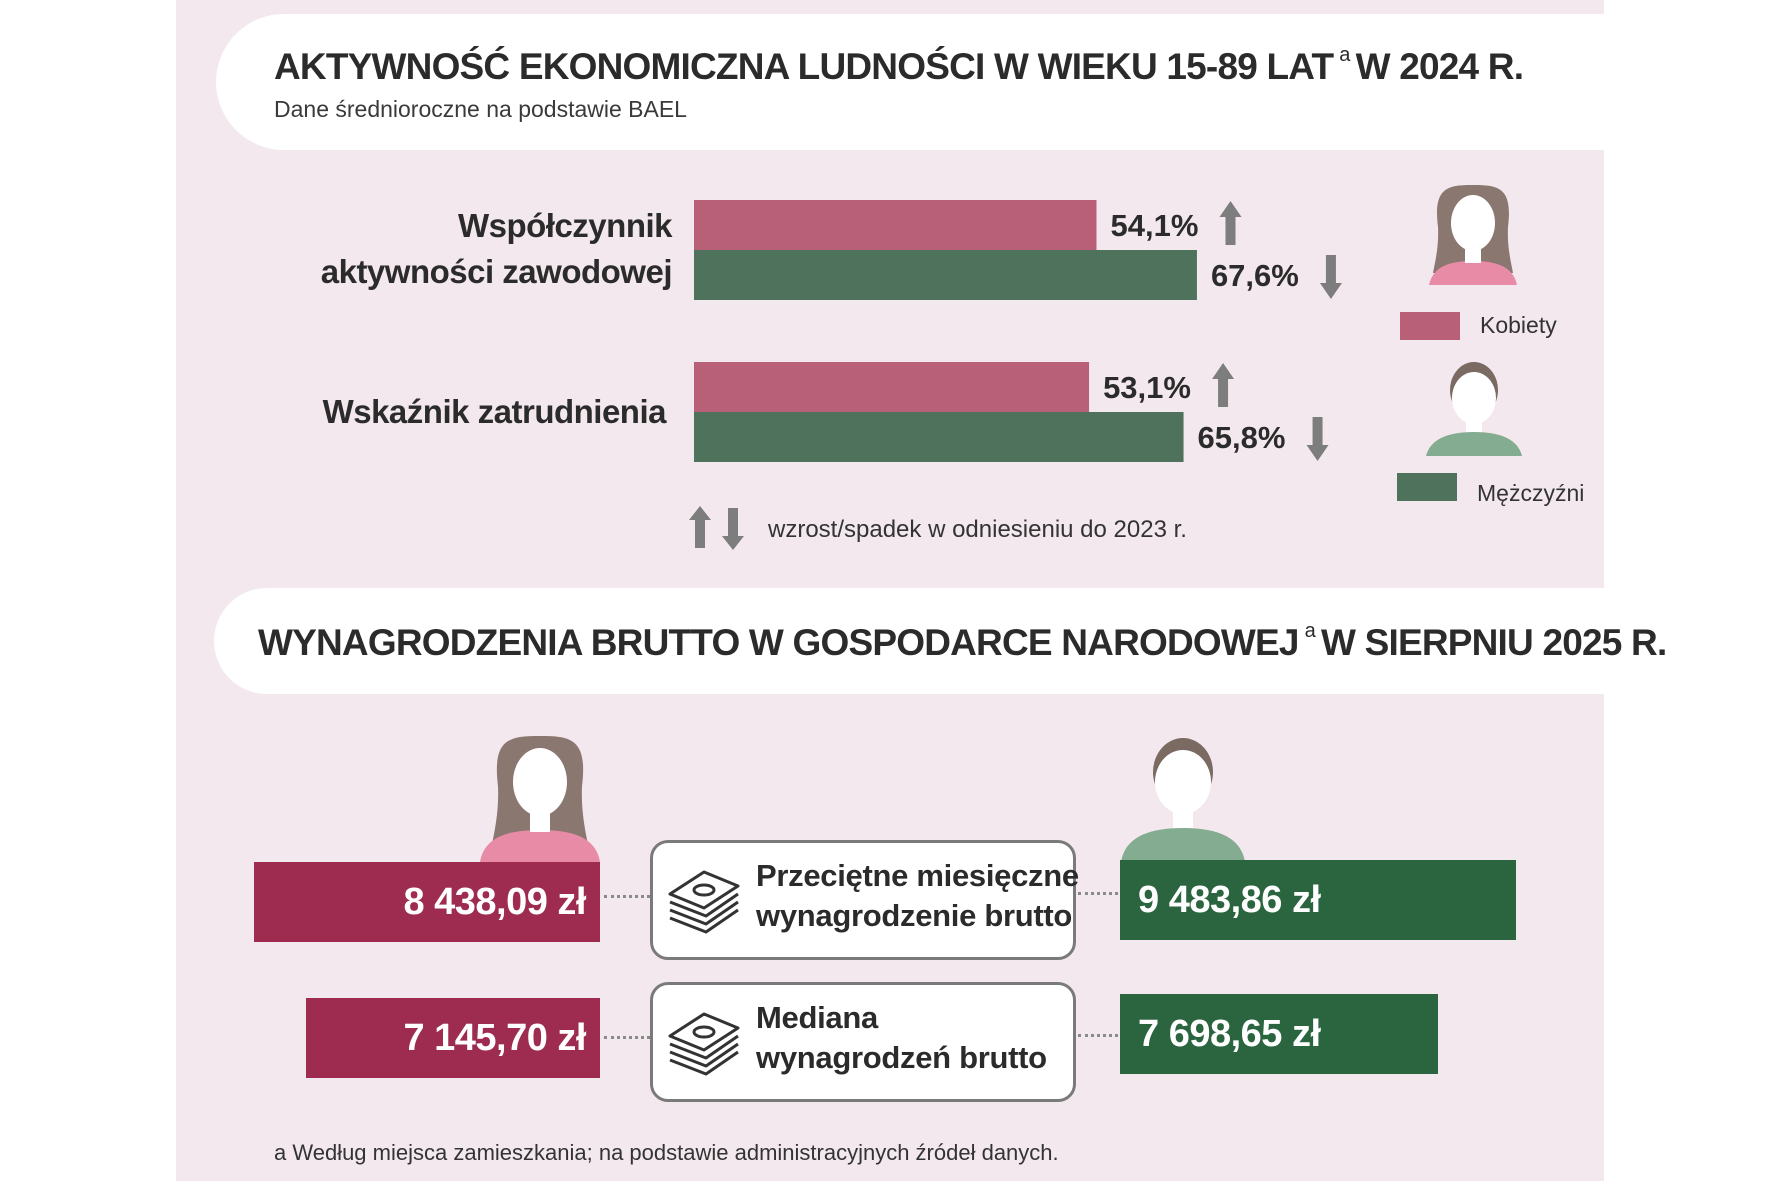 The width and height of the screenshot is (1772, 1181). I want to click on men-median-wage-box: 7 698,65 zł, so click(1279, 1034).